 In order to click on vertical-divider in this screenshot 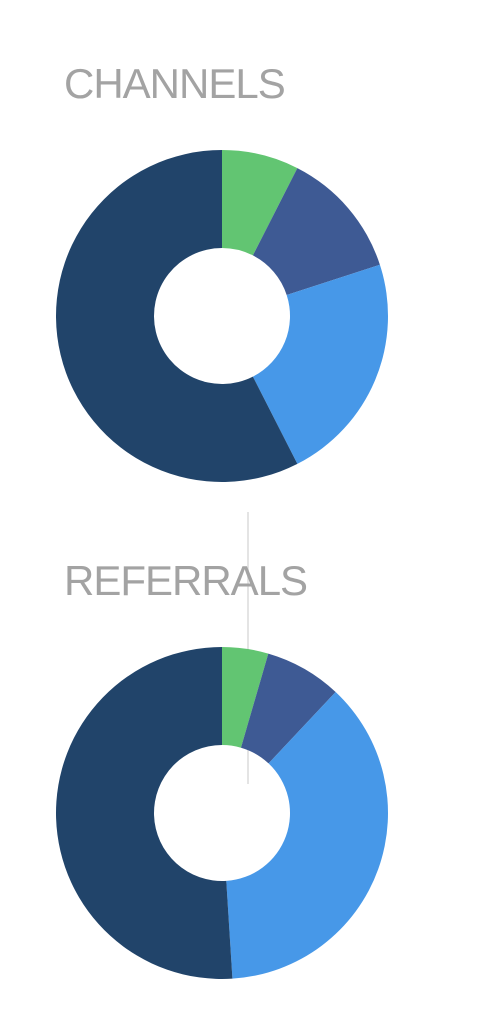, I will do `click(248, 648)`.